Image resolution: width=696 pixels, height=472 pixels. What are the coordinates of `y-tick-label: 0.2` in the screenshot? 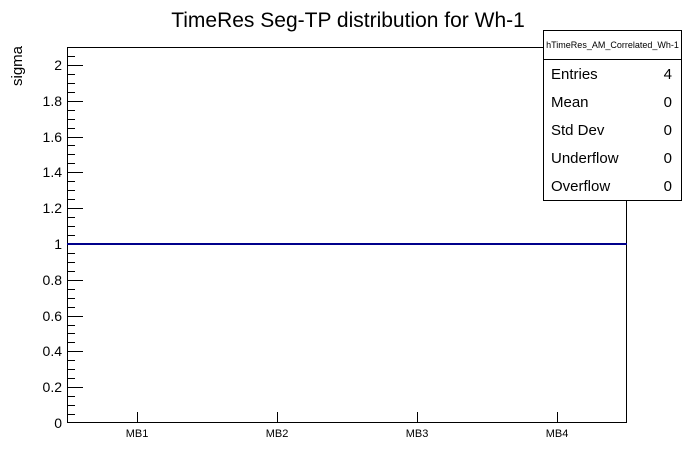 It's located at (52, 387).